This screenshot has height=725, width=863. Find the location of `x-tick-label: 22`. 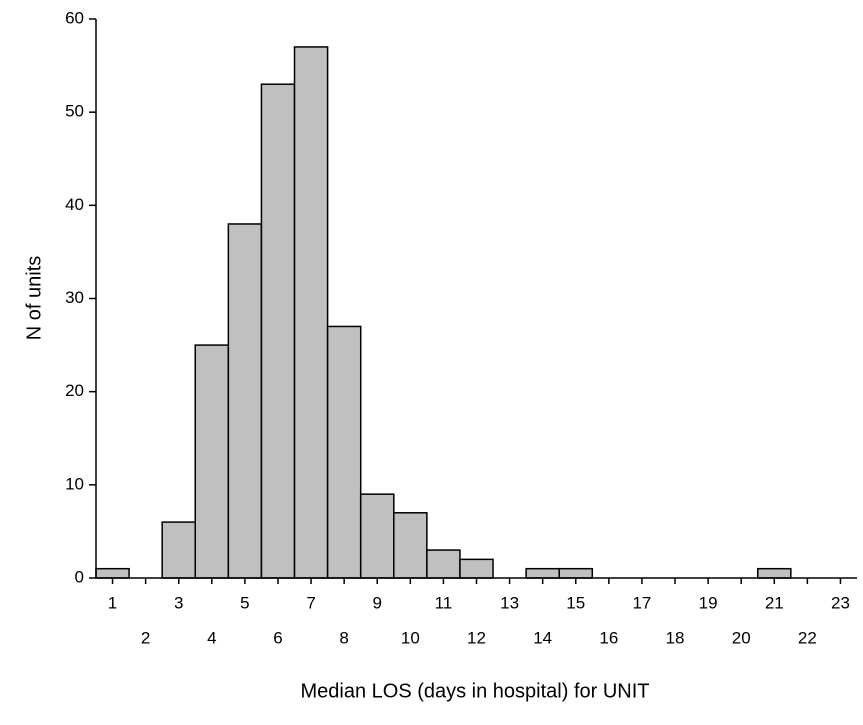

x-tick-label: 22 is located at coordinates (807, 637).